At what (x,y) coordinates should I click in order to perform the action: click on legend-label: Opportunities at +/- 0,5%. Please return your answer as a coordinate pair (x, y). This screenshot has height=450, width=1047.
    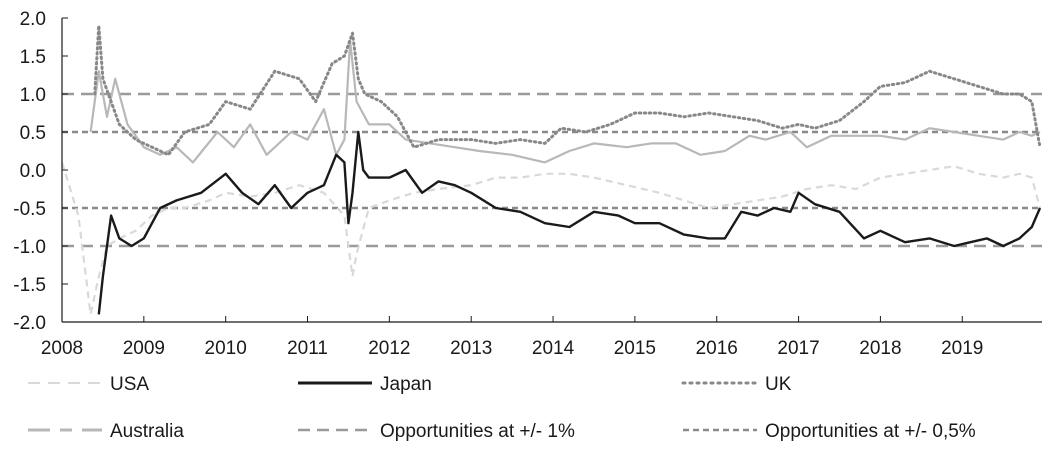
    Looking at the image, I should click on (870, 431).